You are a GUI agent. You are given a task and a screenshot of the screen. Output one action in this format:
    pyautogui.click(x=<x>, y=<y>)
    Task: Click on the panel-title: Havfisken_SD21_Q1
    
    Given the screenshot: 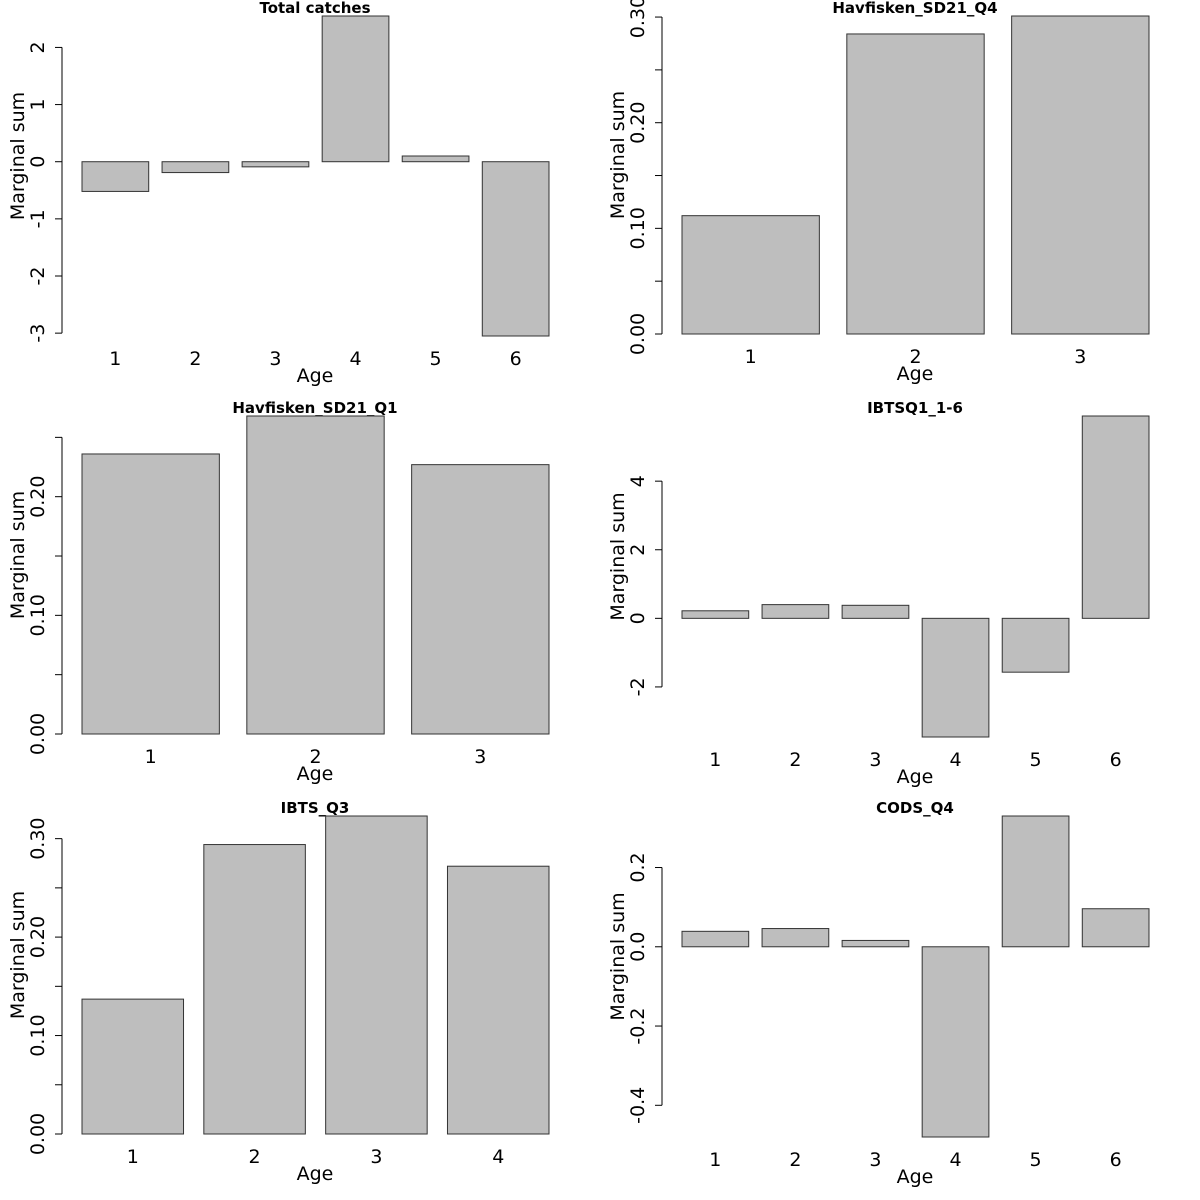 What is the action you would take?
    pyautogui.click(x=314, y=408)
    